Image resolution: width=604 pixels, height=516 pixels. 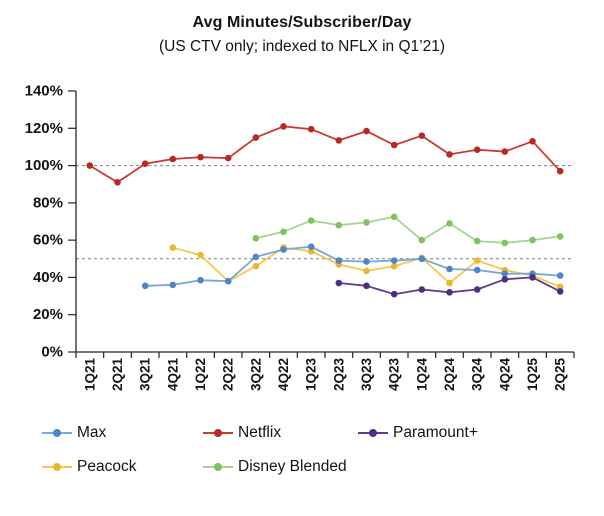 I want to click on series-line-netflix, so click(x=325, y=154).